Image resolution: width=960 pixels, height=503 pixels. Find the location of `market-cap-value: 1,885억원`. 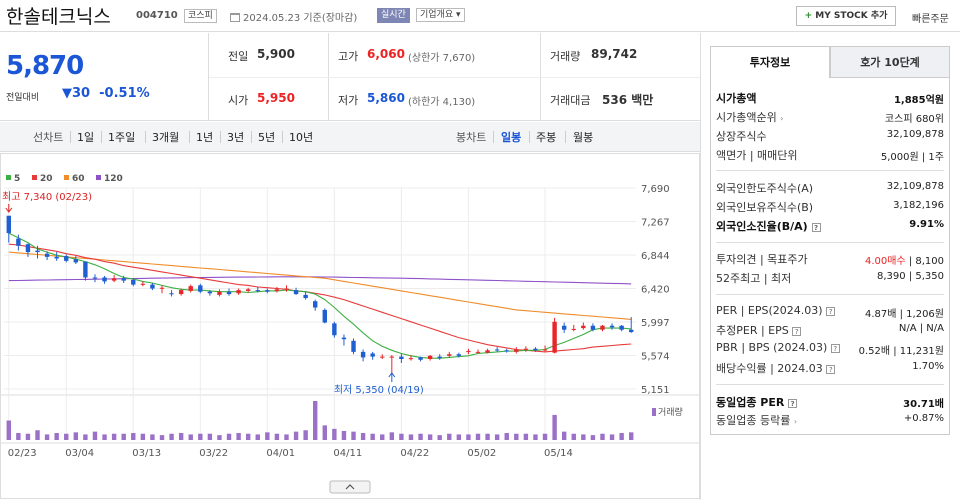

market-cap-value: 1,885억원 is located at coordinates (918, 100).